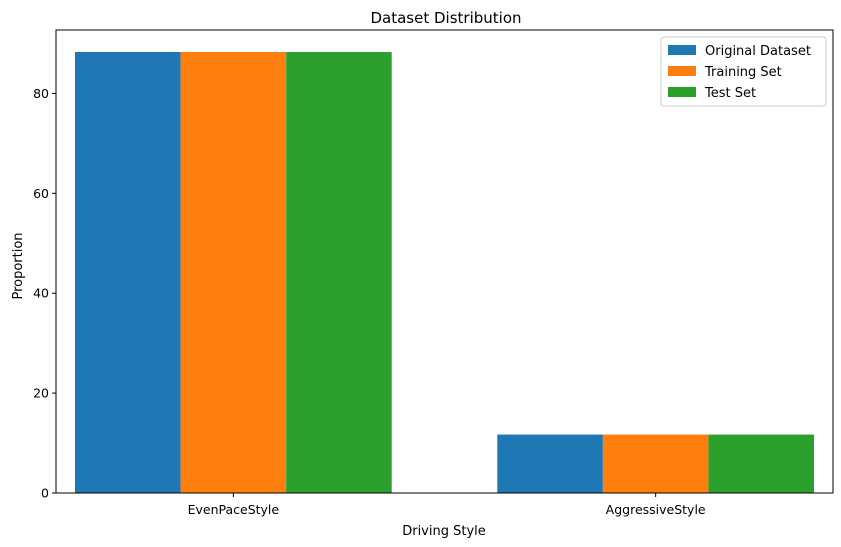  Describe the element at coordinates (447, 505) in the screenshot. I see `x-axis-ticks: EvenPaceStyle AggressiveStyle` at that location.